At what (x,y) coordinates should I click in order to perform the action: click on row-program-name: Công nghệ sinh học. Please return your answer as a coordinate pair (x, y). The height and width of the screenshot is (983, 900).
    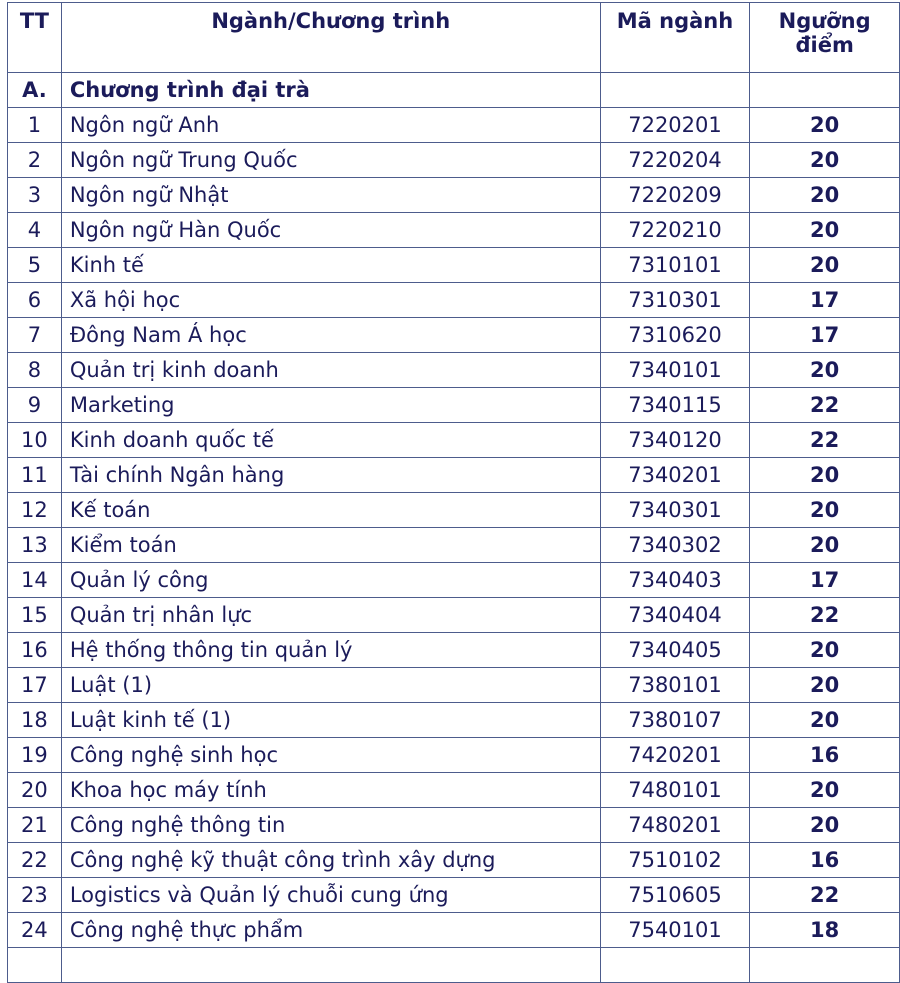
    Looking at the image, I should click on (330, 755).